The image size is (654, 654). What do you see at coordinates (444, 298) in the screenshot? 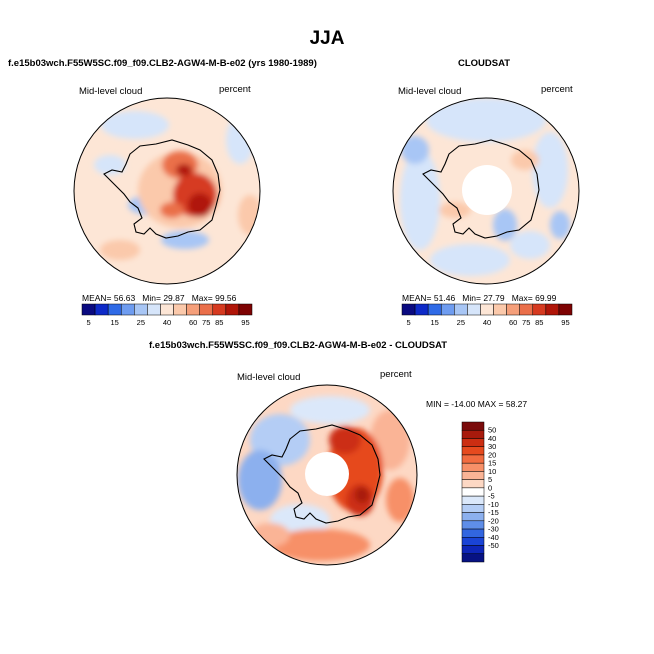
I see `panel2-mean-value: 51.46` at bounding box center [444, 298].